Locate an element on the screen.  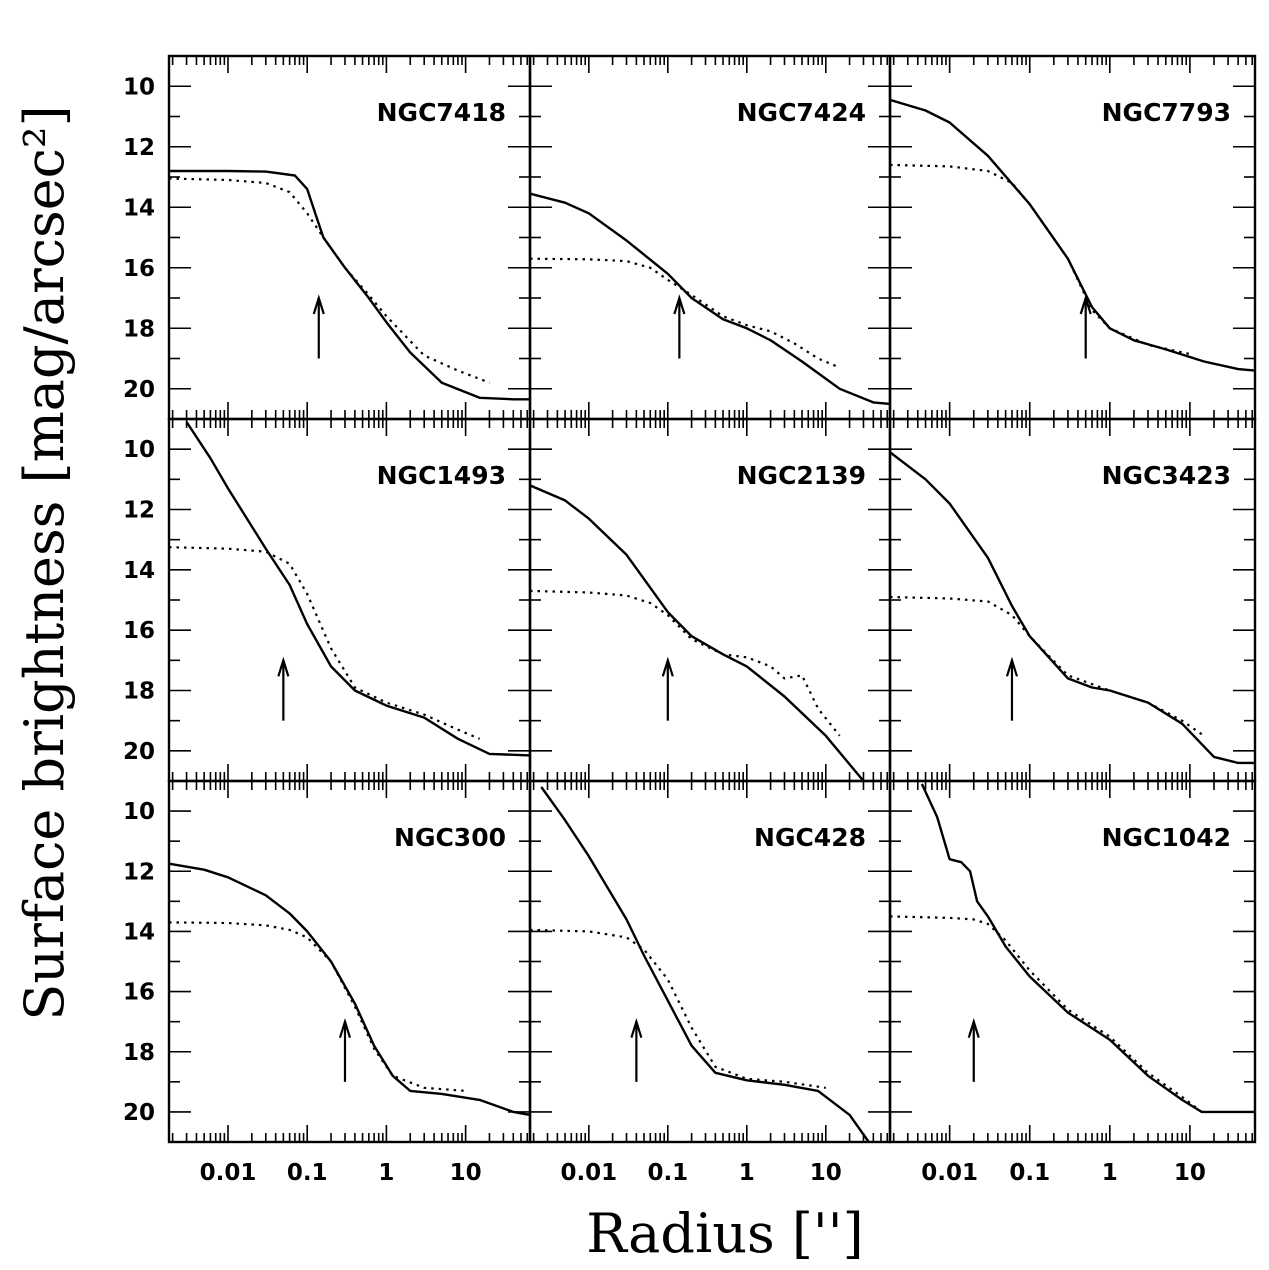
panel-label: NGC7793 is located at coordinates (1166, 112).